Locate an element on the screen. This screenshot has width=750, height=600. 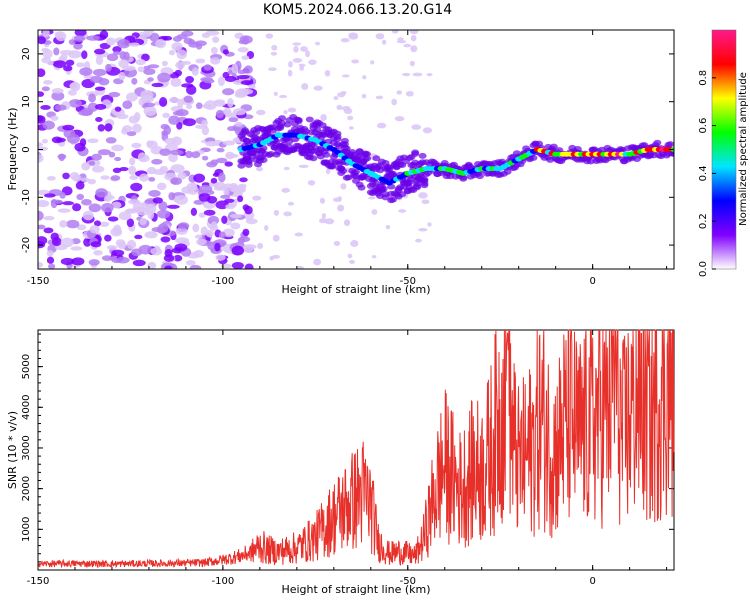
spectrogram-y-tick-label: -20 is located at coordinates (26, 245).